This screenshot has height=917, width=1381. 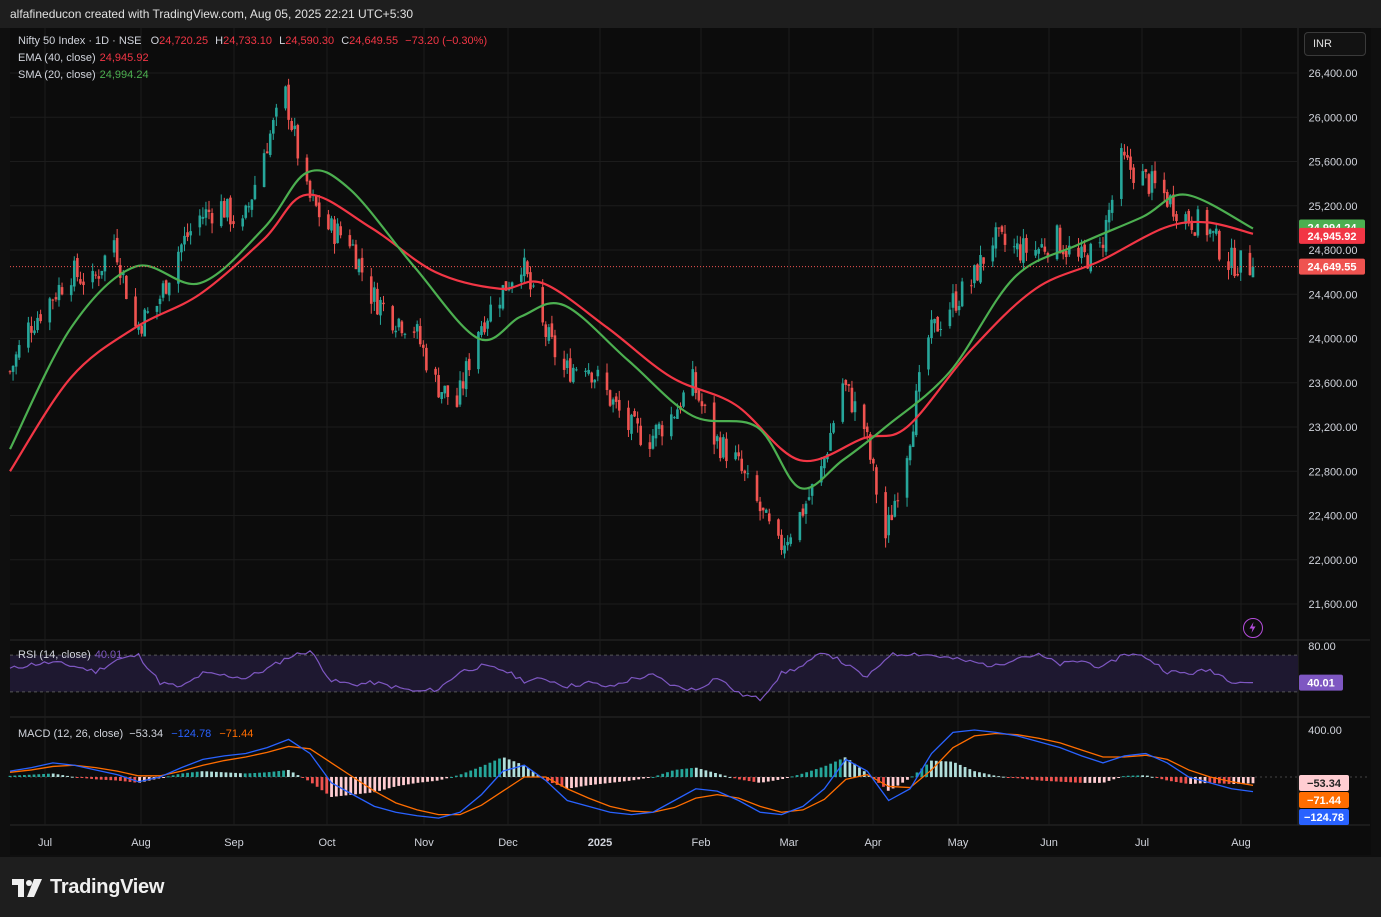 I want to click on rsi-value: 40.01, so click(x=108, y=655).